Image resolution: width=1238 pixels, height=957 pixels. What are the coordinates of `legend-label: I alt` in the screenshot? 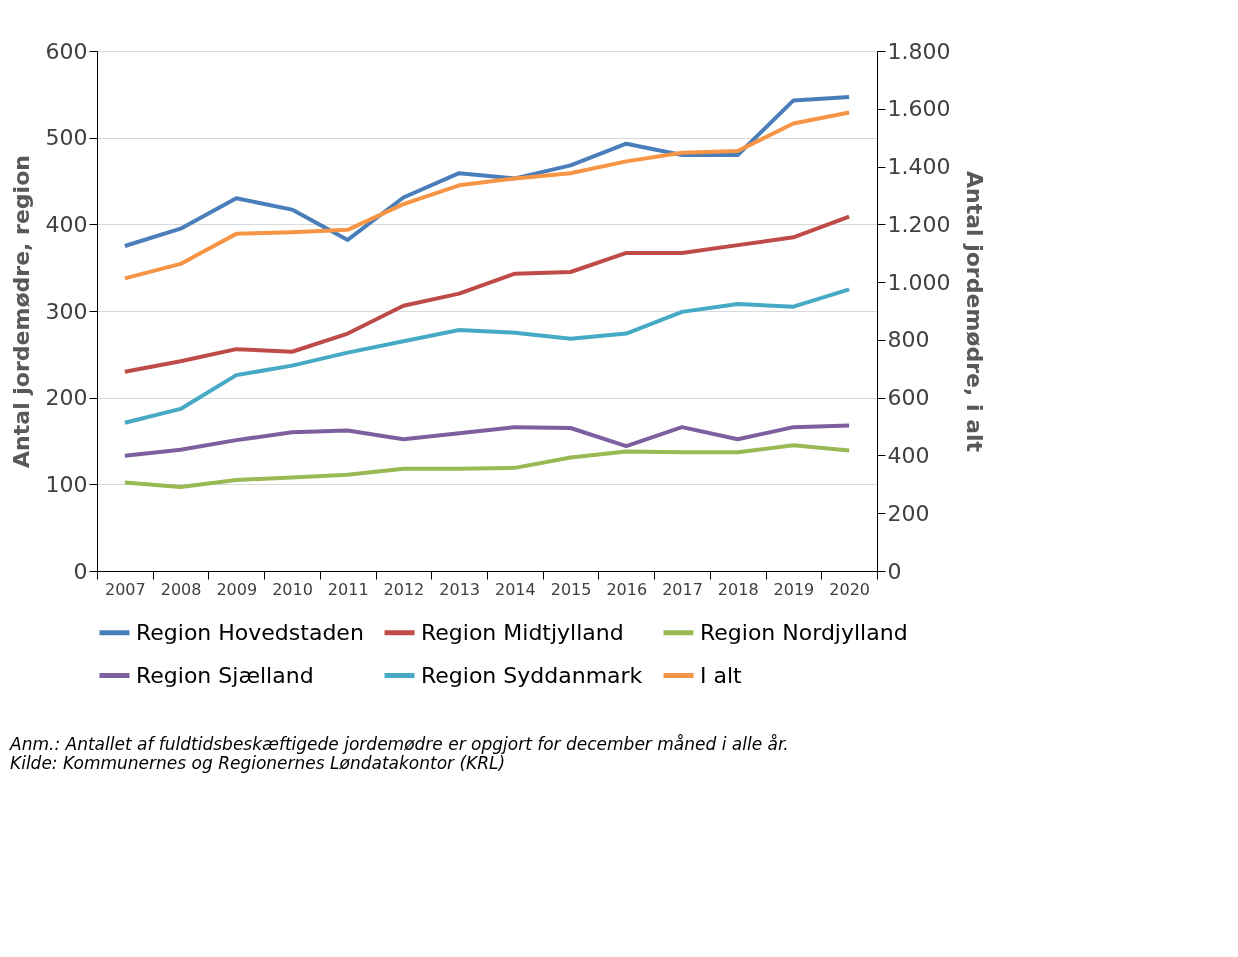 It's located at (721, 675).